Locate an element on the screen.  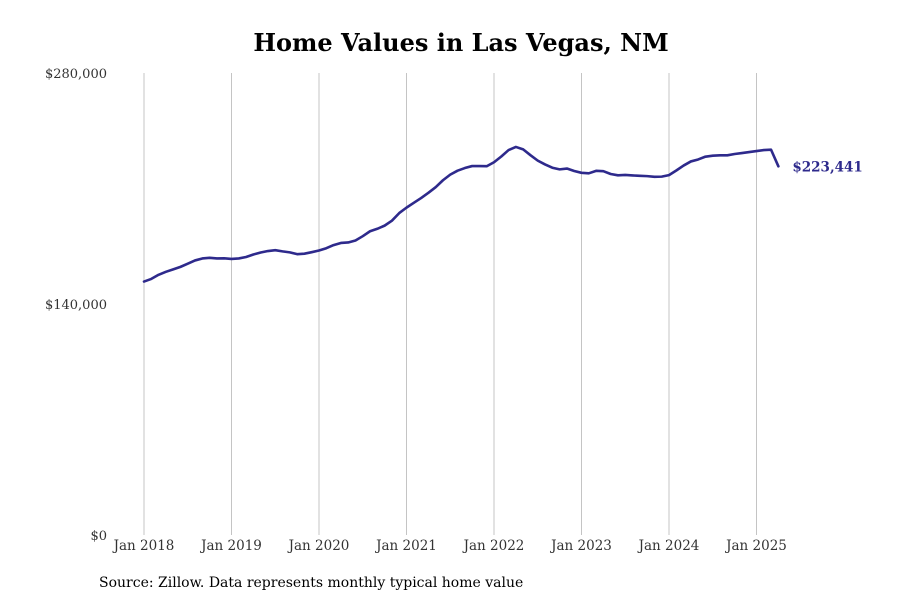
x-tick-label: Jan 2022 is located at coordinates (493, 546).